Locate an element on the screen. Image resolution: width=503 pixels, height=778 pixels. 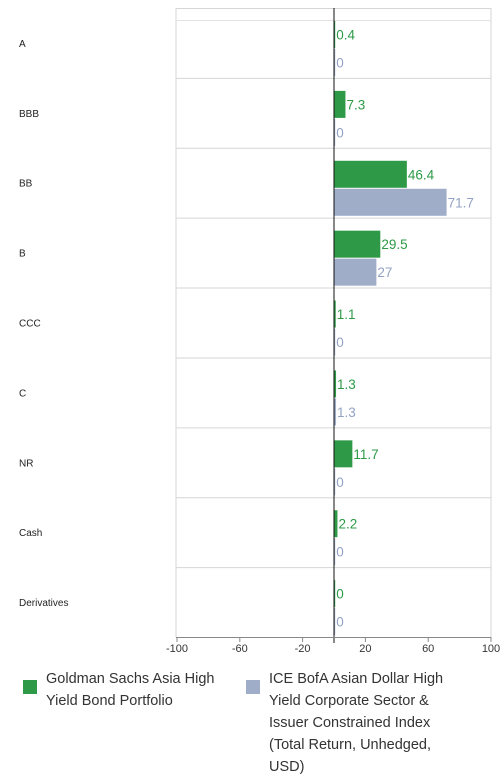
category-label: Cash is located at coordinates (30, 533).